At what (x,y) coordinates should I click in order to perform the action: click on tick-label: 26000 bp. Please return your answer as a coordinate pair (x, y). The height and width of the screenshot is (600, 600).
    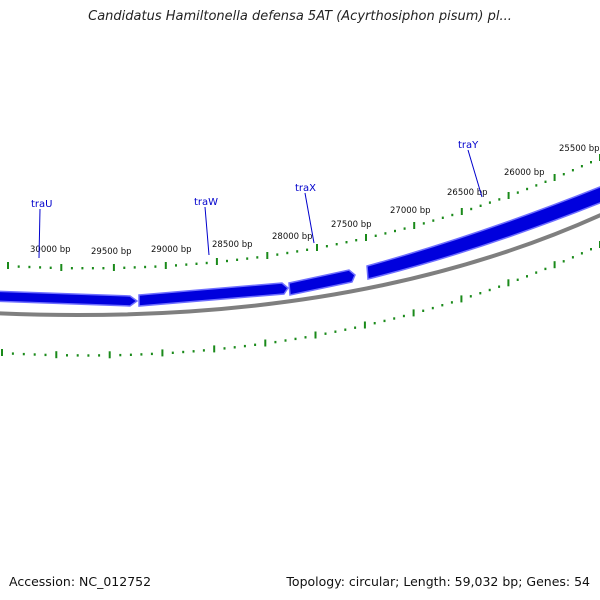
    Looking at the image, I should click on (524, 173).